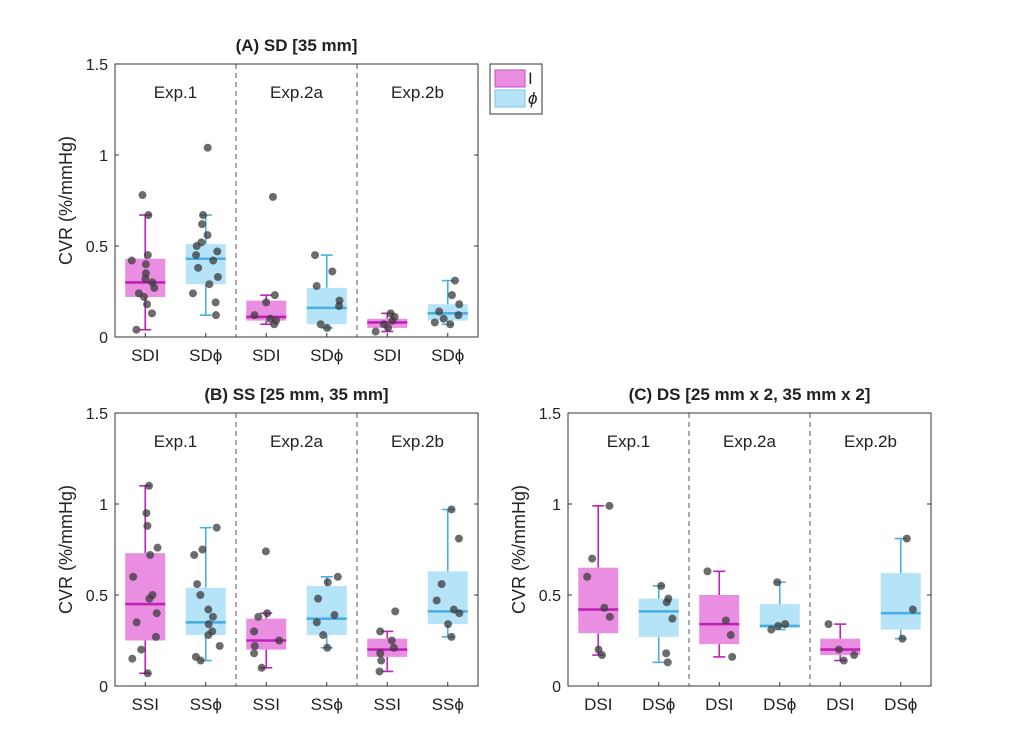 The width and height of the screenshot is (1010, 734). Describe the element at coordinates (296, 394) in the screenshot. I see `panel-title: (B) SS [25 mm, 35 mm]` at that location.